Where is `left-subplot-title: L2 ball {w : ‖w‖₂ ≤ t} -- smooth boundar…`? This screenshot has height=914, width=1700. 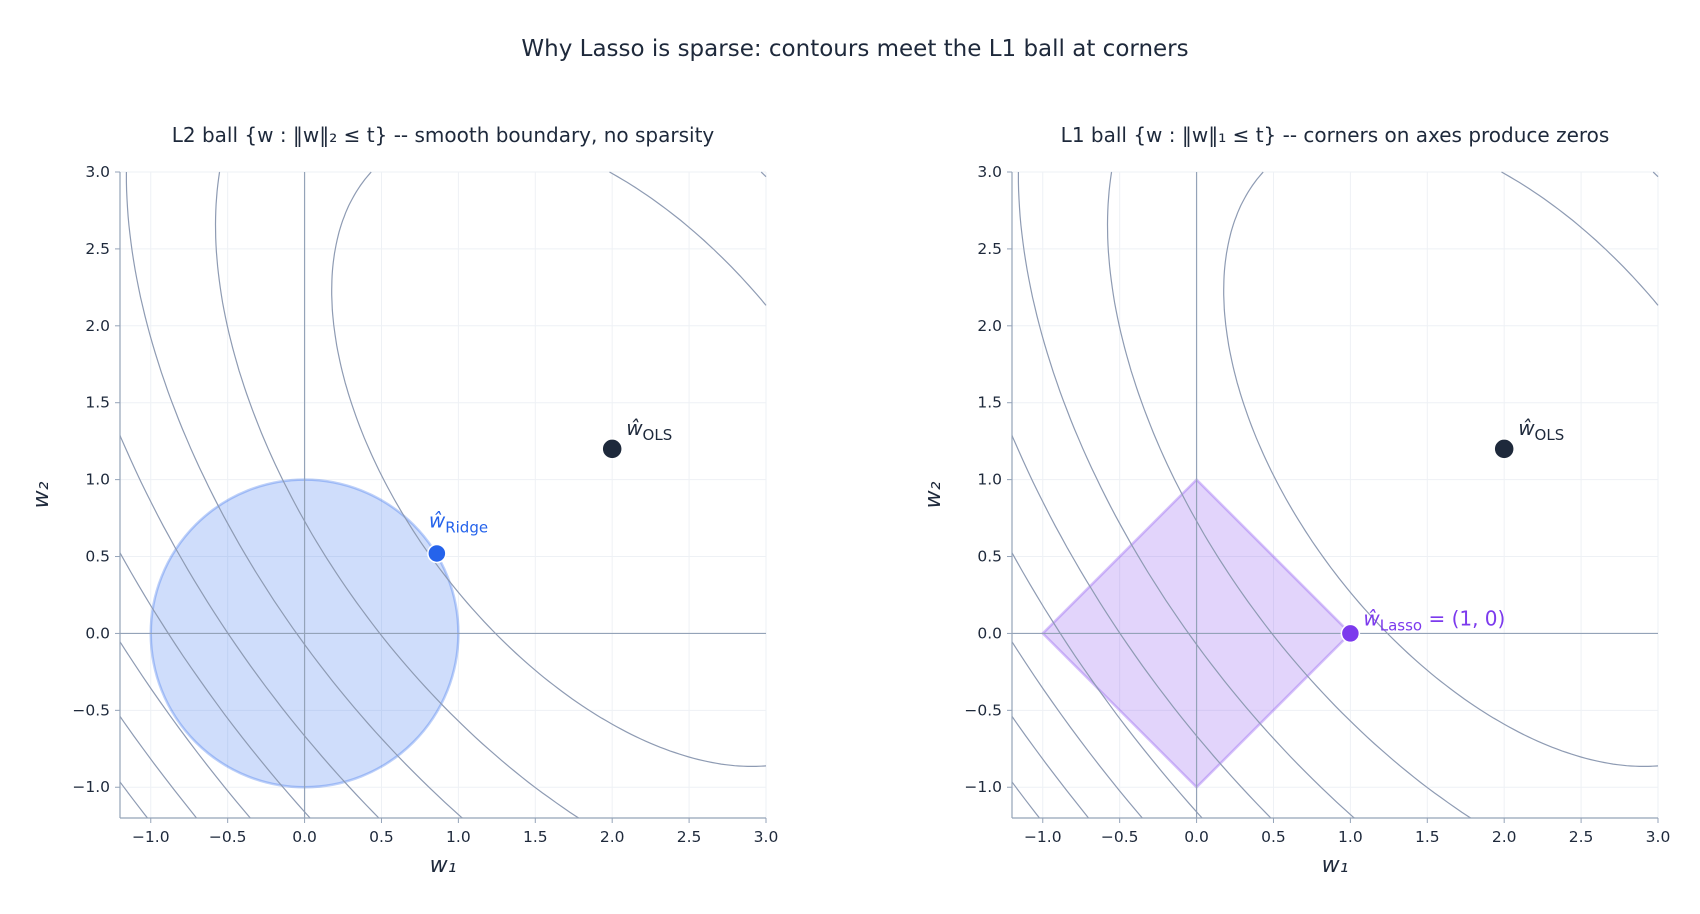
left-subplot-title: L2 ball {w : ‖w‖₂ ≤ t} -- smooth boundar… is located at coordinates (443, 135).